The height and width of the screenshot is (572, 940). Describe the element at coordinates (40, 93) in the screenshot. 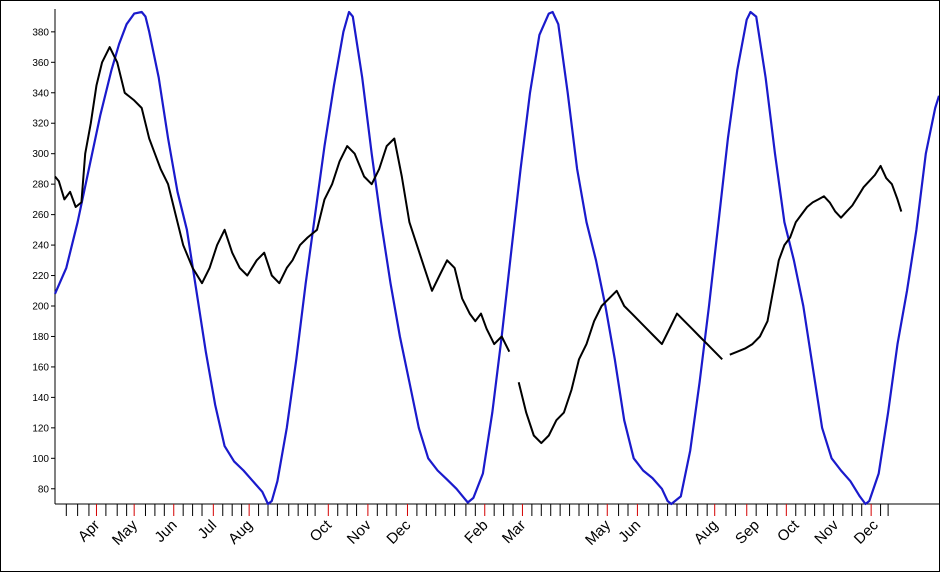

I see `y-tick-label: 340` at that location.